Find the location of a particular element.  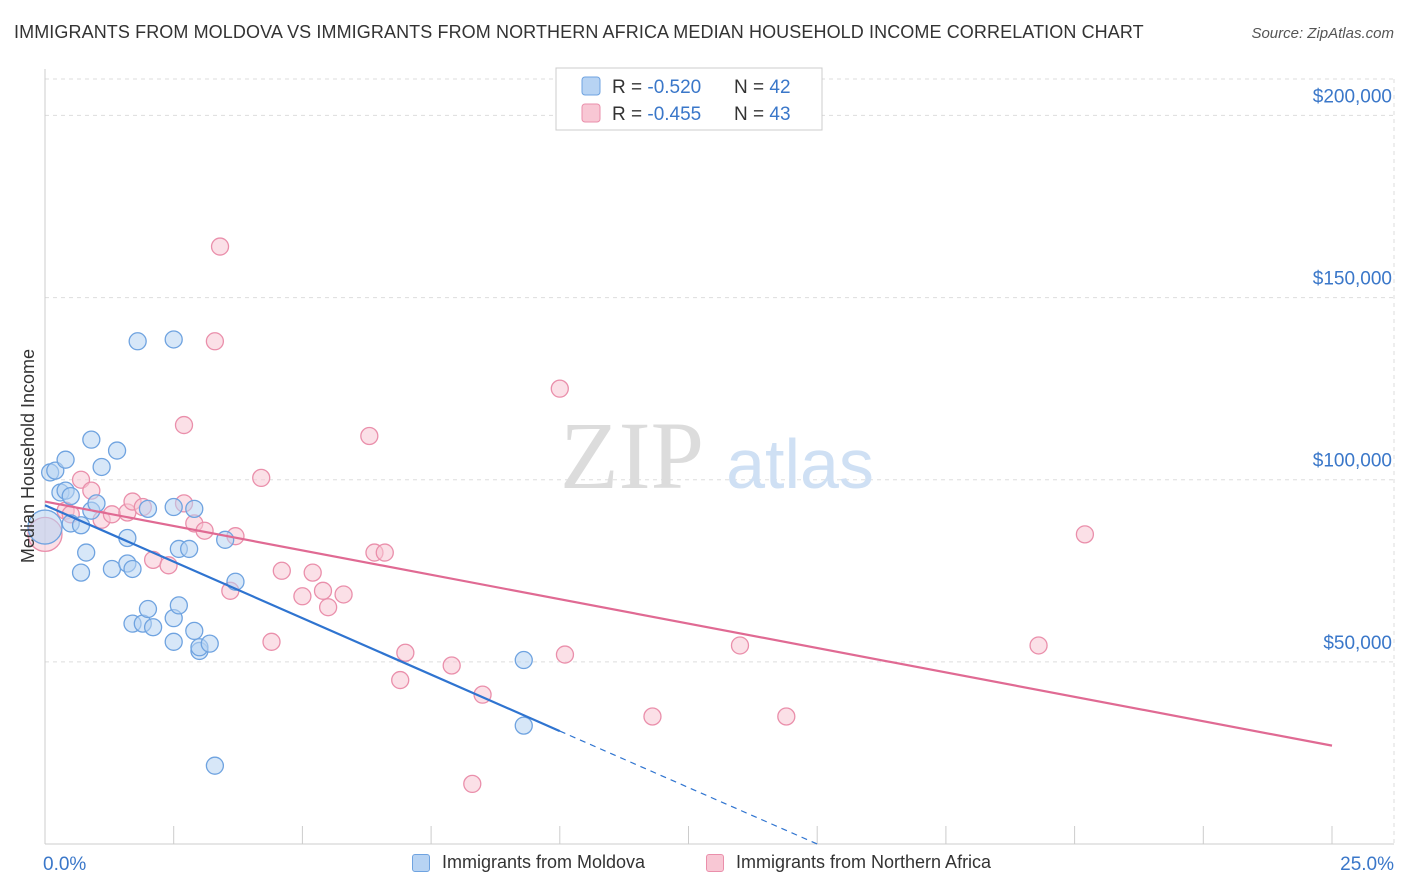

legend-top: R = -0.520 N = 42 R = -0.455 N = 43 is located at coordinates (689, 99).